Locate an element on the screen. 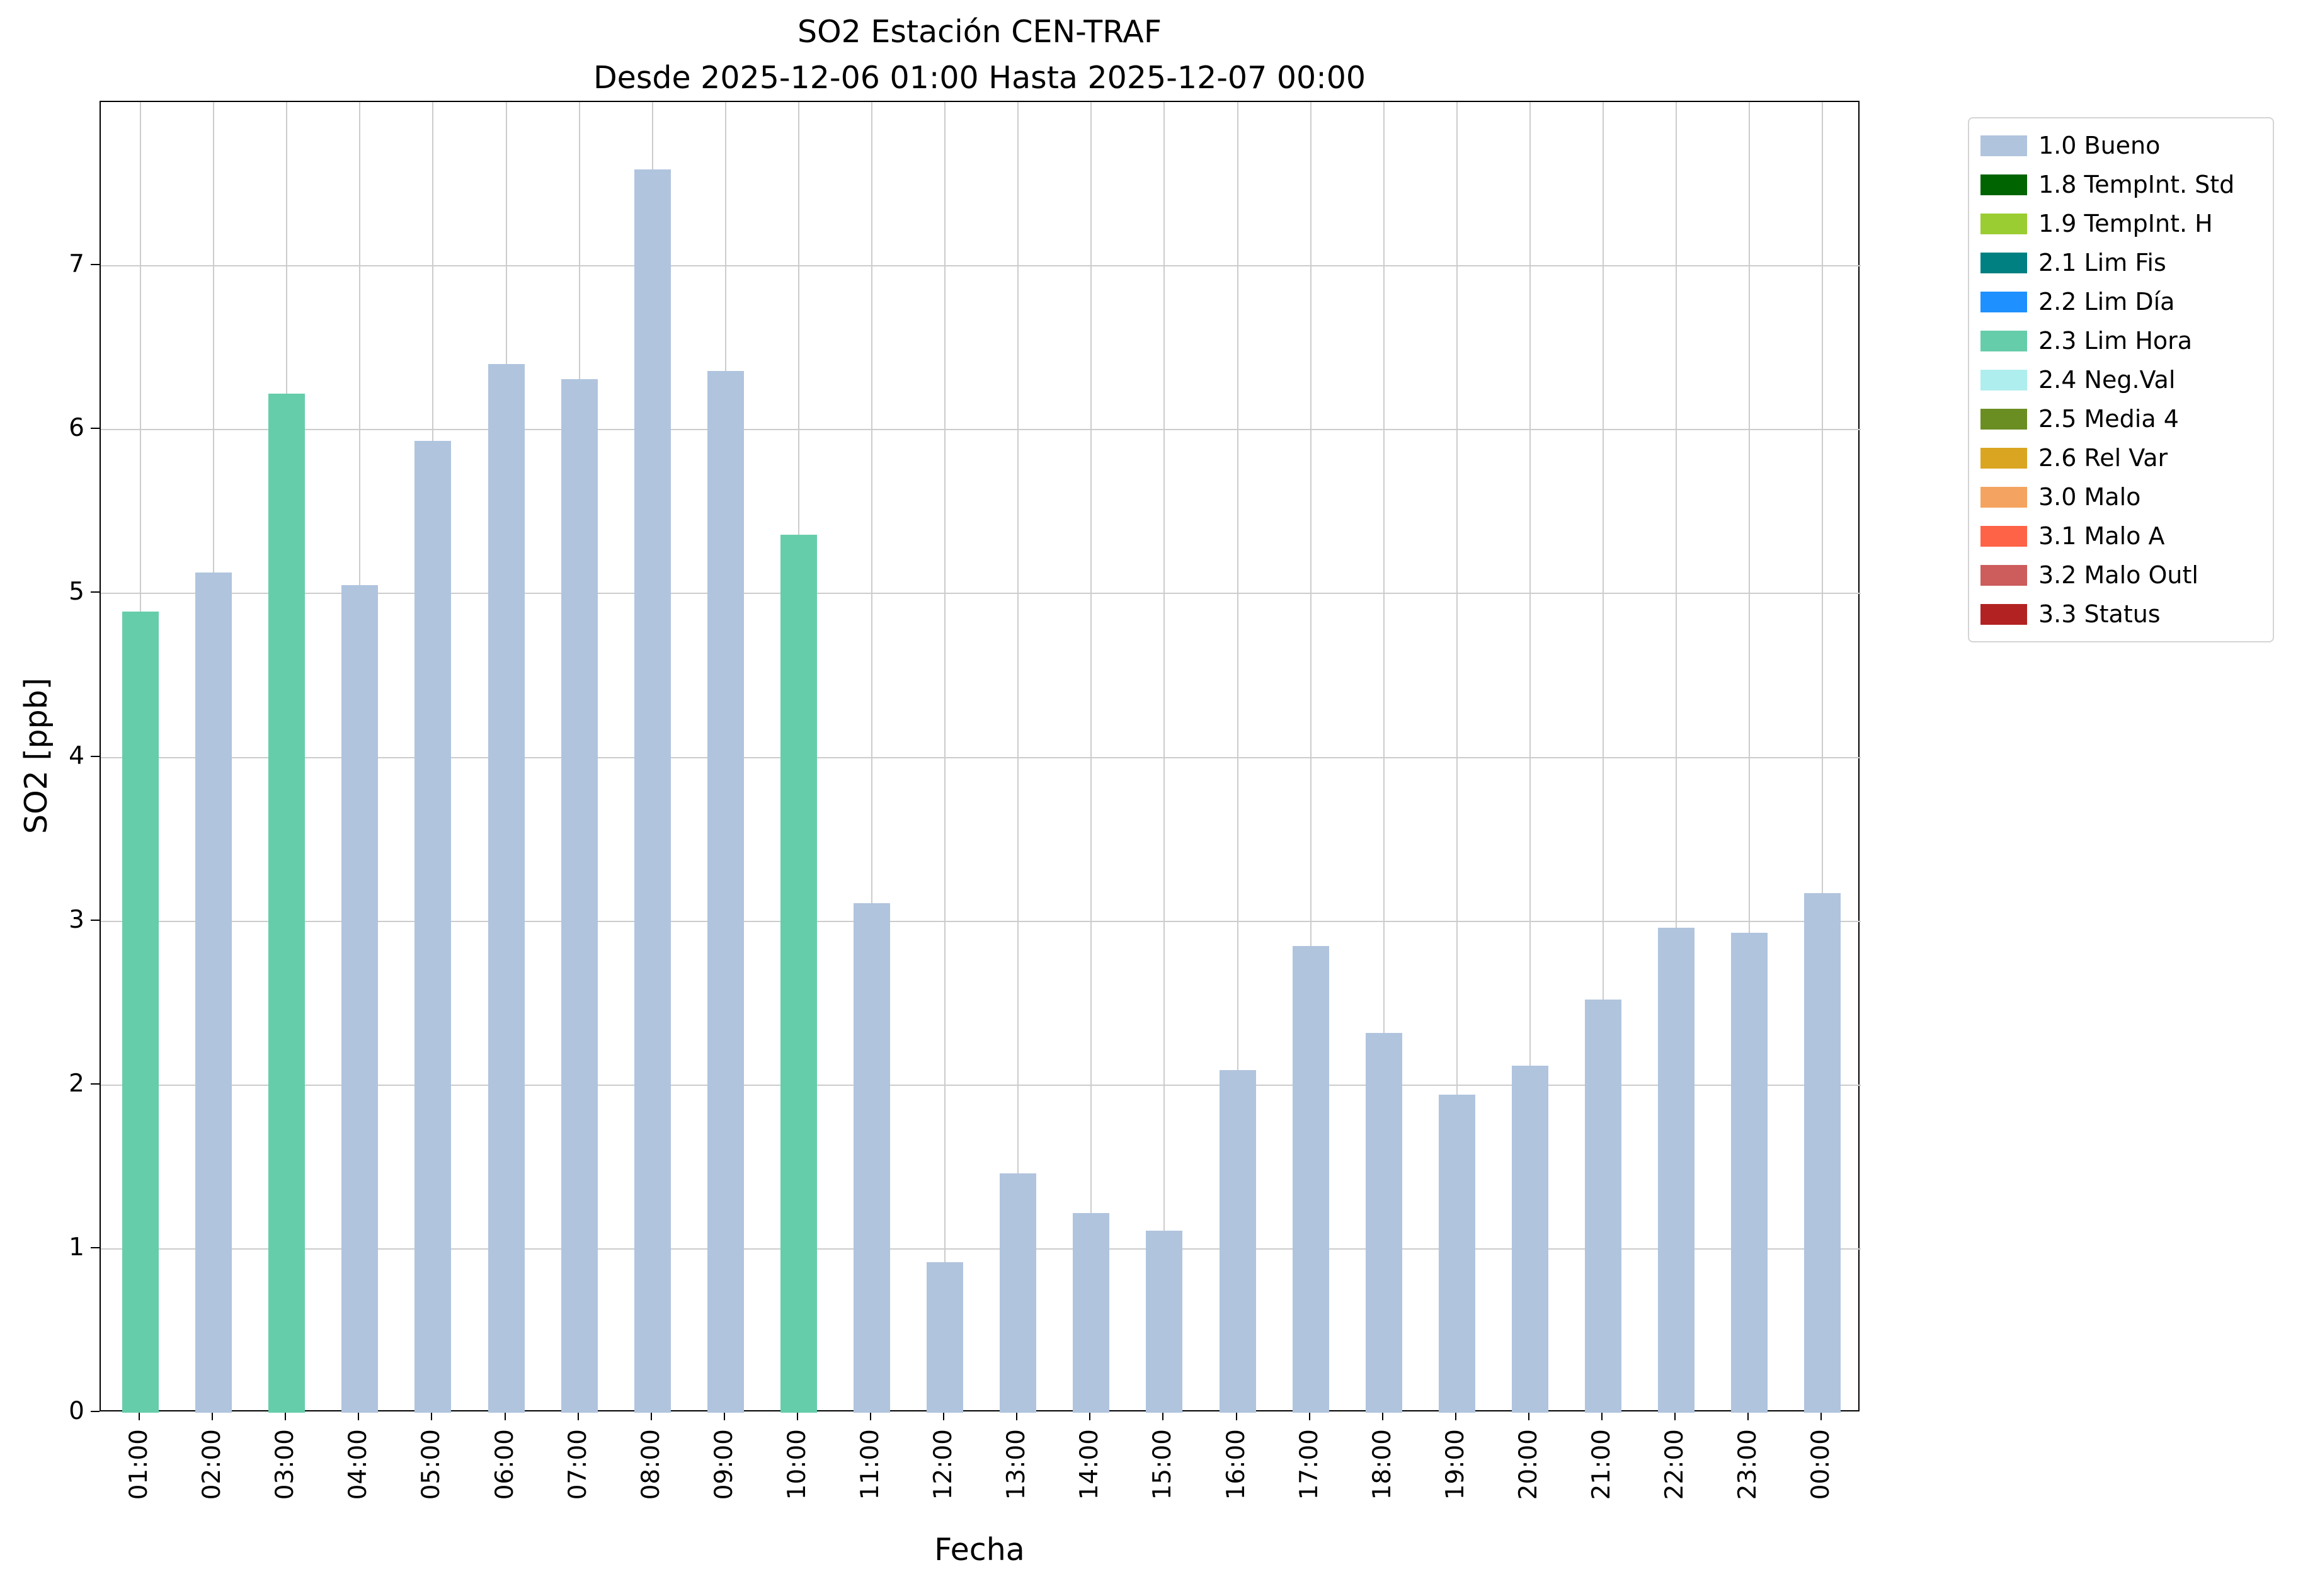  legend-label: 1.8 TempInt. Std is located at coordinates (2136, 184).